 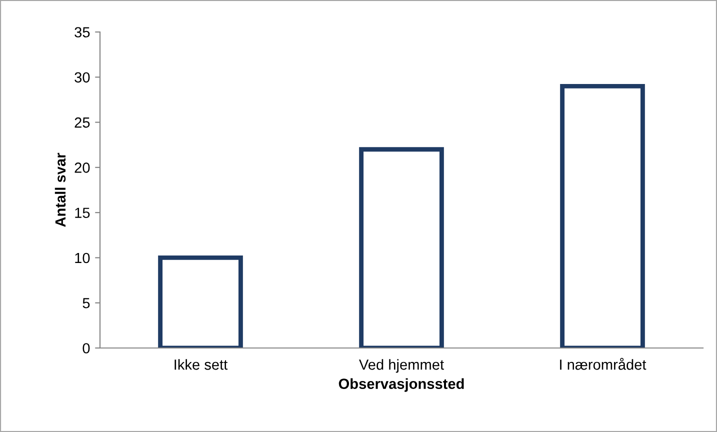 What do you see at coordinates (603, 364) in the screenshot?
I see `x-tick-label: I nærområdet` at bounding box center [603, 364].